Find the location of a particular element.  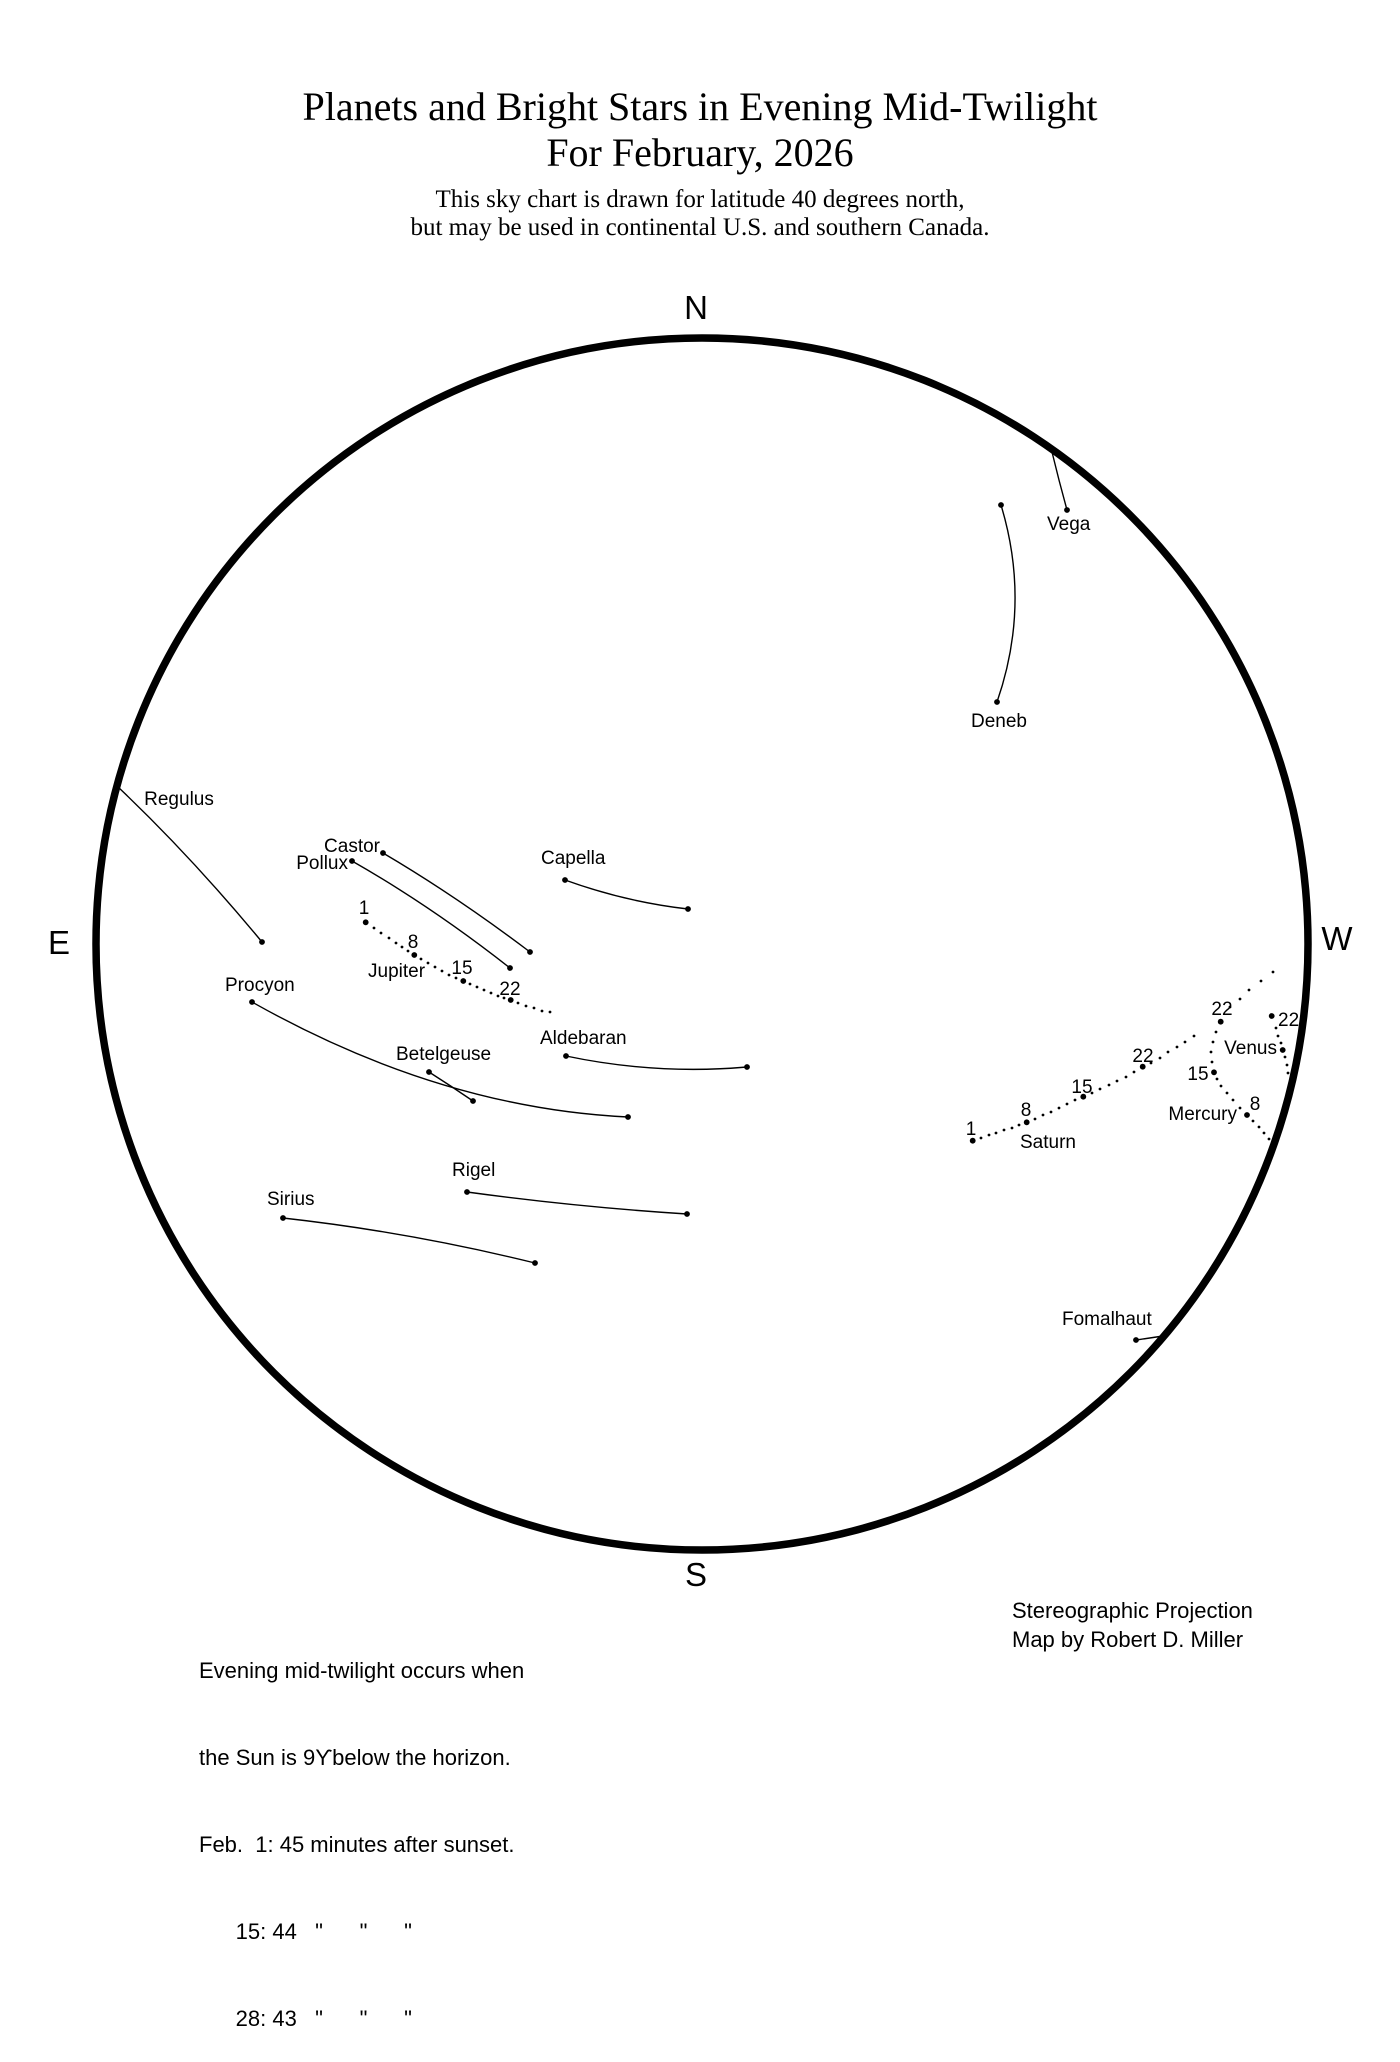

star-label-fomalhaut: Fomalhaut is located at coordinates (1107, 1319).